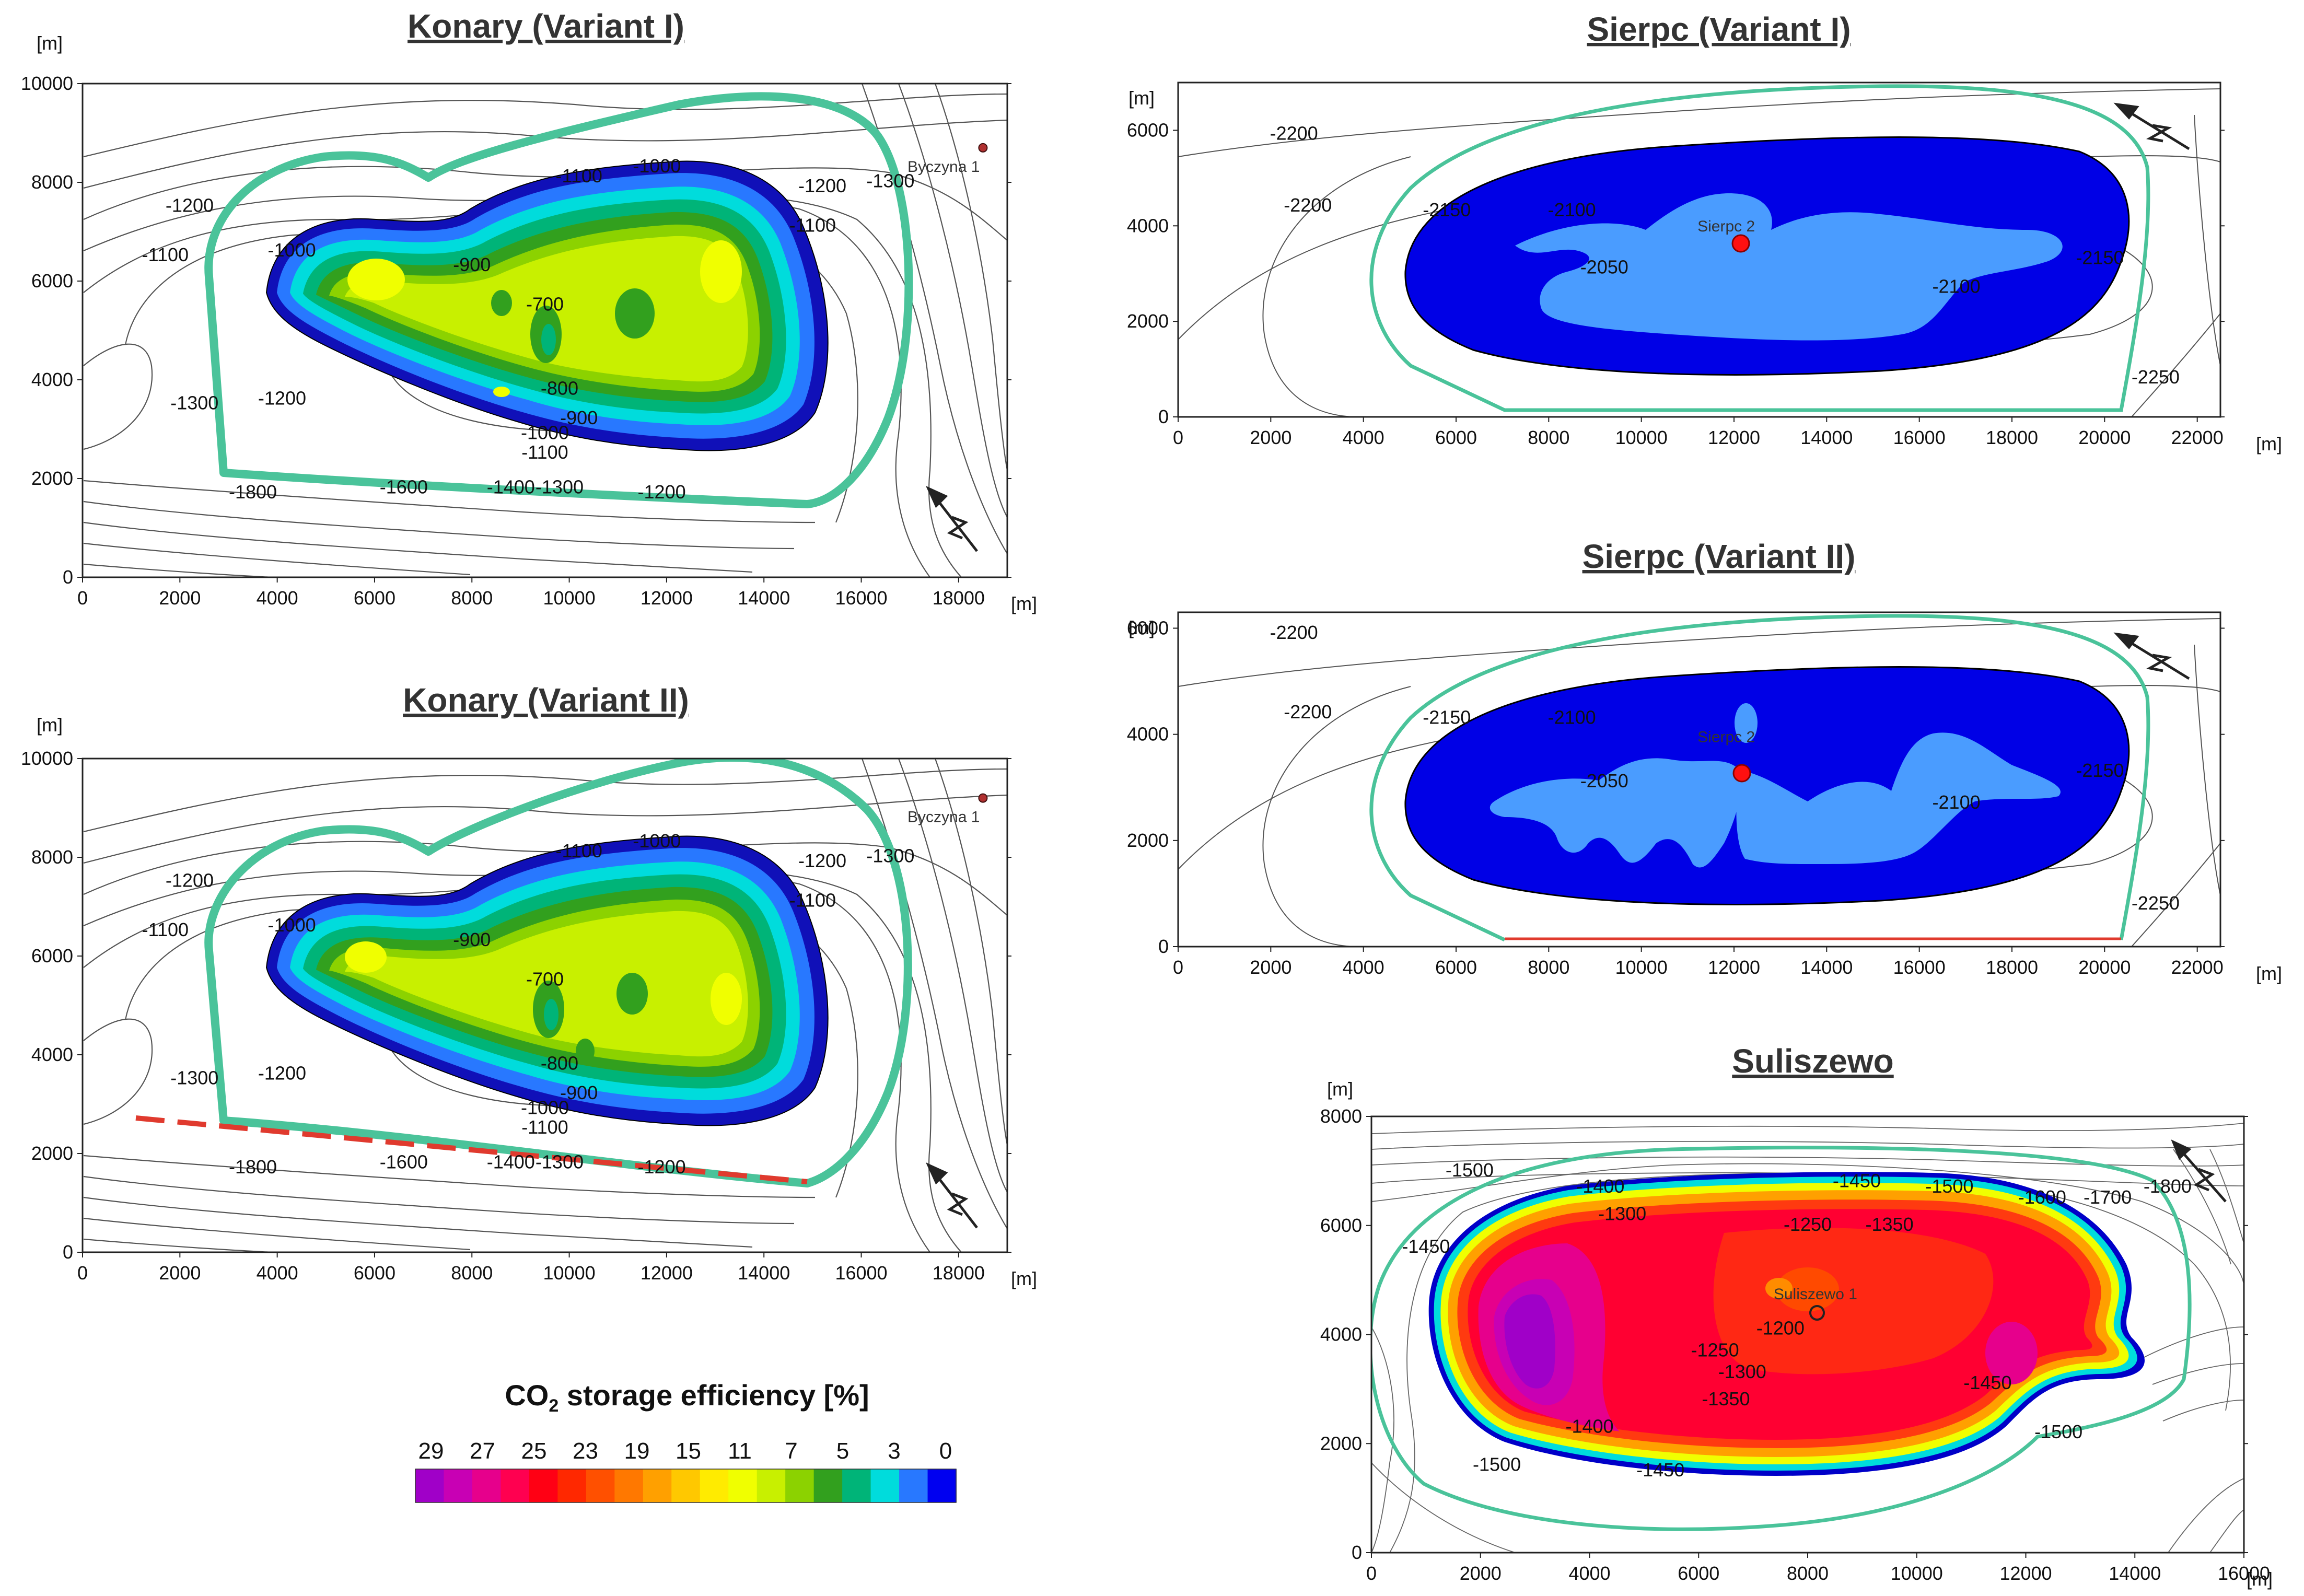 This screenshot has width=2304, height=1596. Describe the element at coordinates (1949, 1186) in the screenshot. I see `contour-label: -1500` at that location.